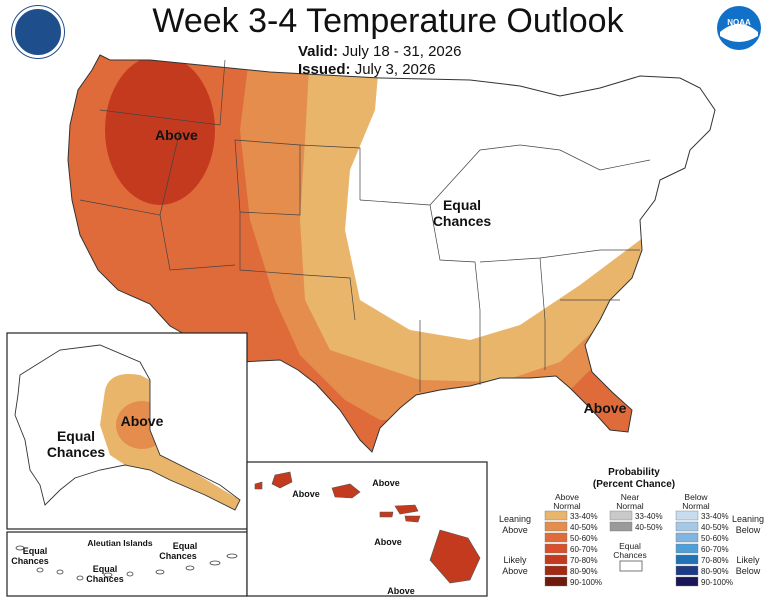  Describe the element at coordinates (584, 516) in the screenshot. I see `legend-above-bin-label-0: 33-40%` at that location.